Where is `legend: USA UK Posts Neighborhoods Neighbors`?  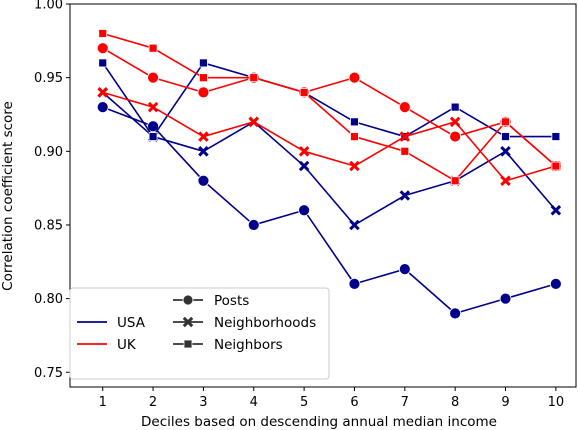 legend: USA UK Posts Neighborhoods Neighbors is located at coordinates (199, 333).